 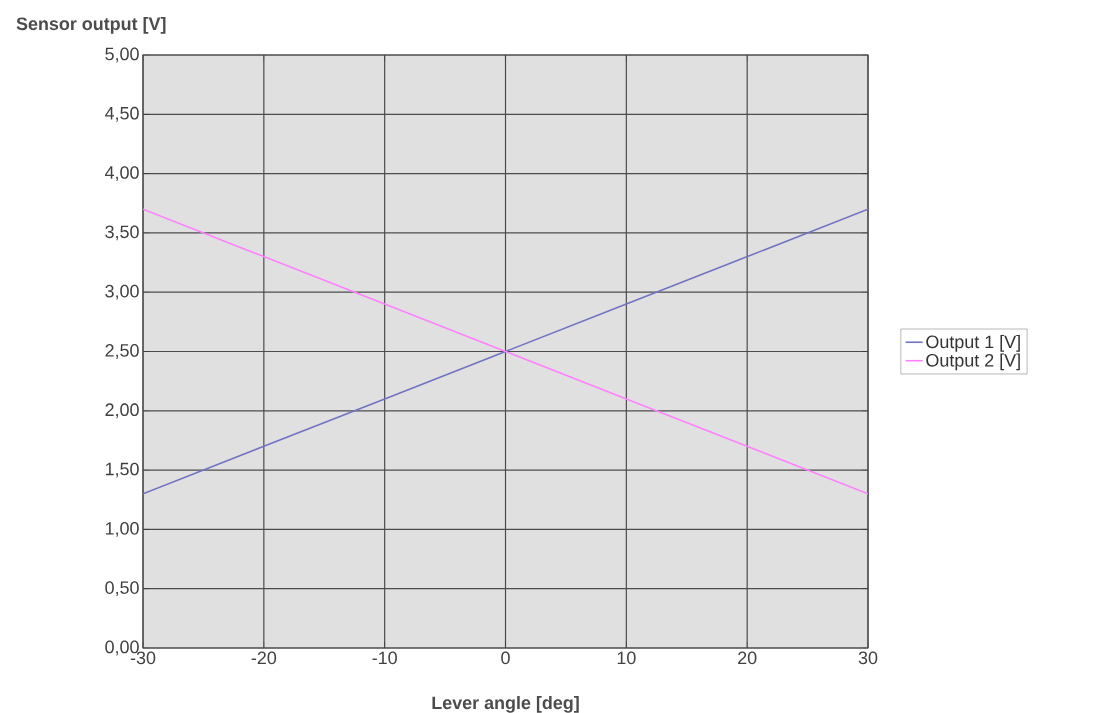 What do you see at coordinates (122, 470) in the screenshot?
I see `y-tick-label: 1,50` at bounding box center [122, 470].